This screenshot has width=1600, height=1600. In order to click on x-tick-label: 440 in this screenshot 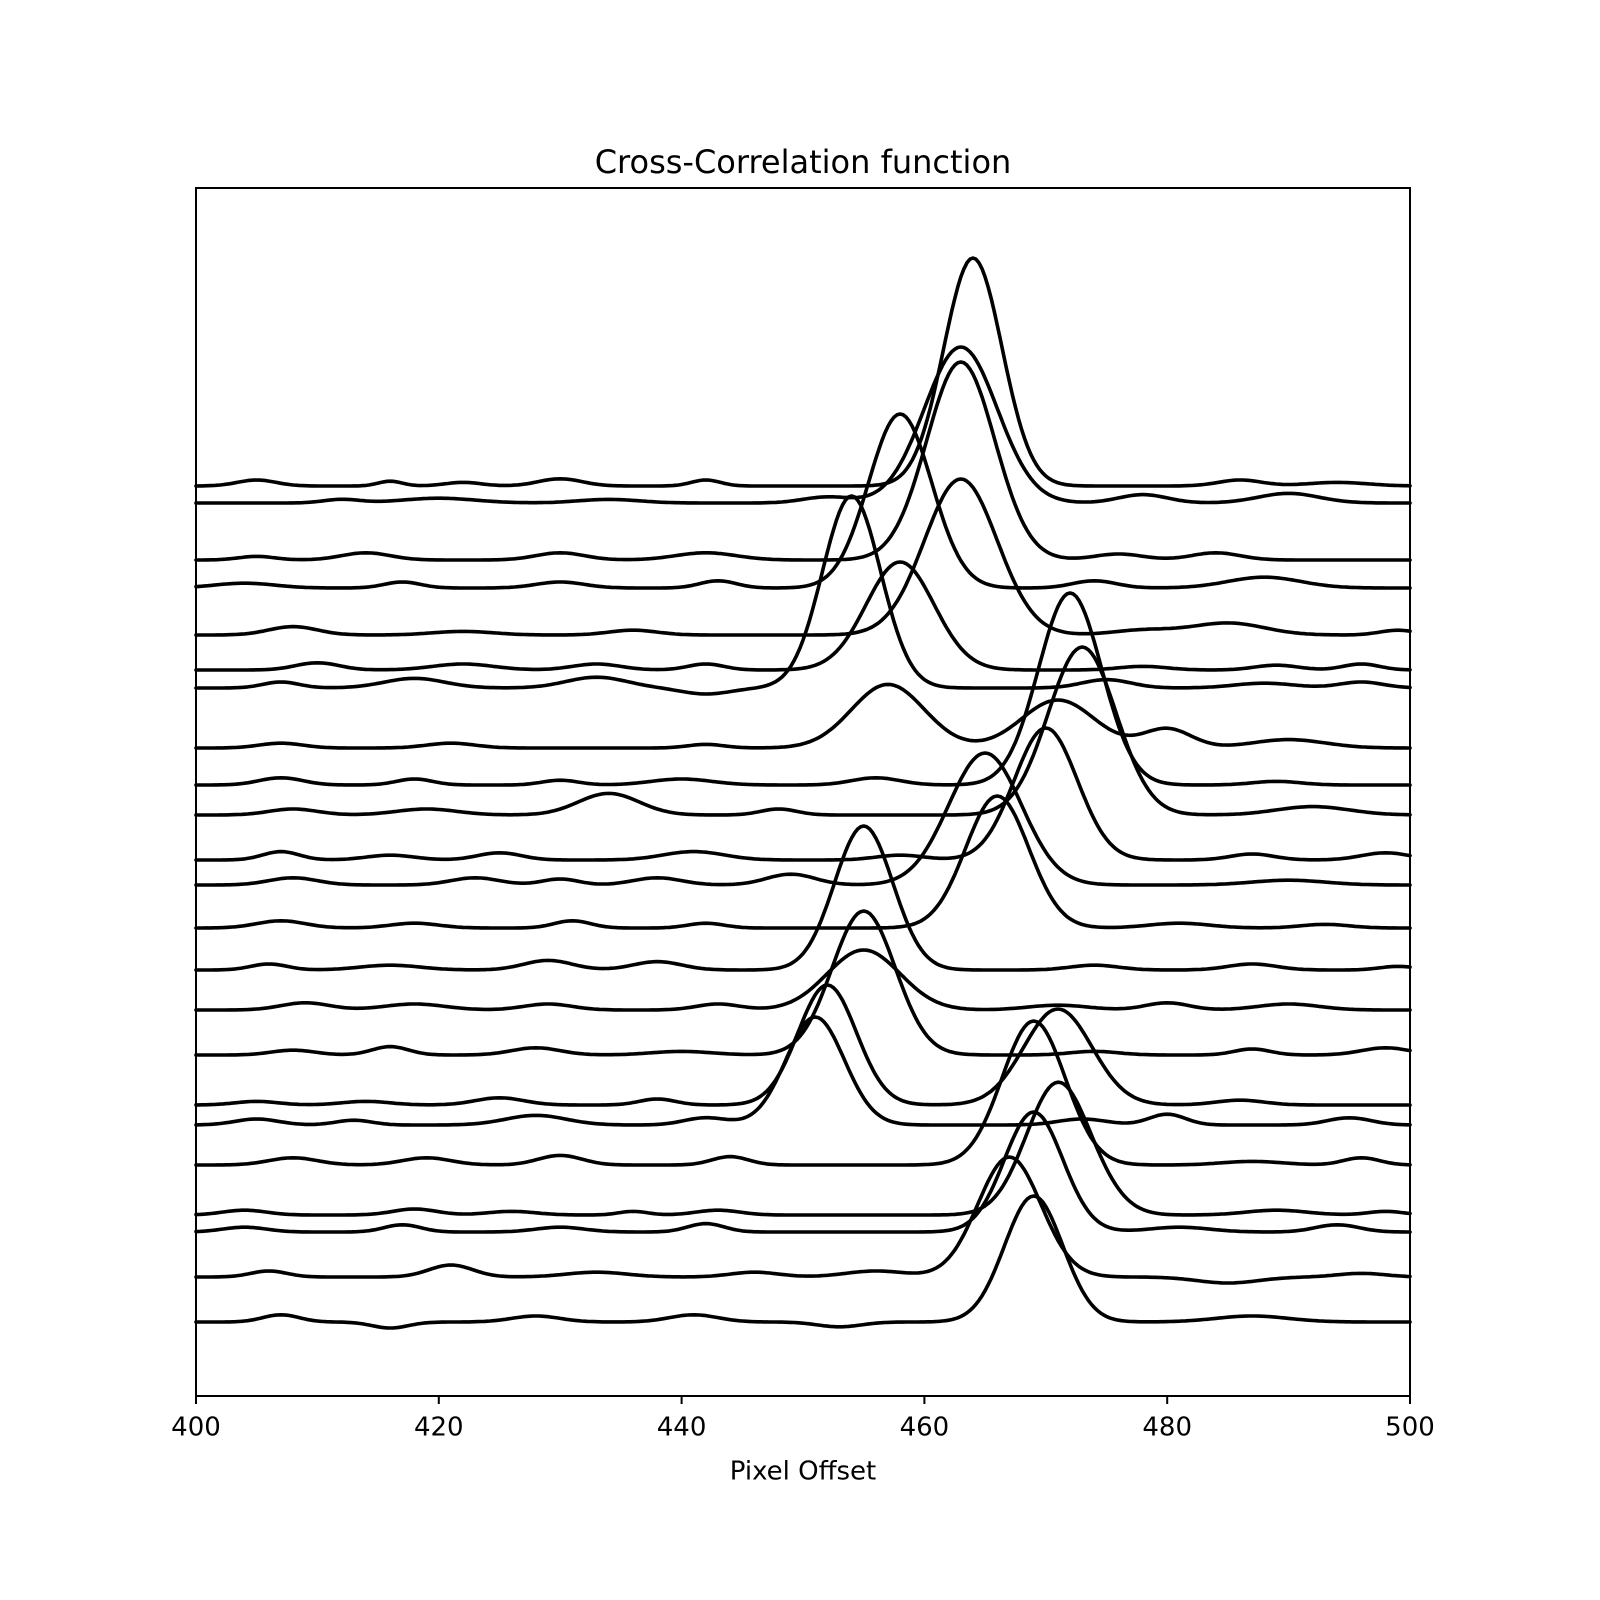, I will do `click(682, 1428)`.